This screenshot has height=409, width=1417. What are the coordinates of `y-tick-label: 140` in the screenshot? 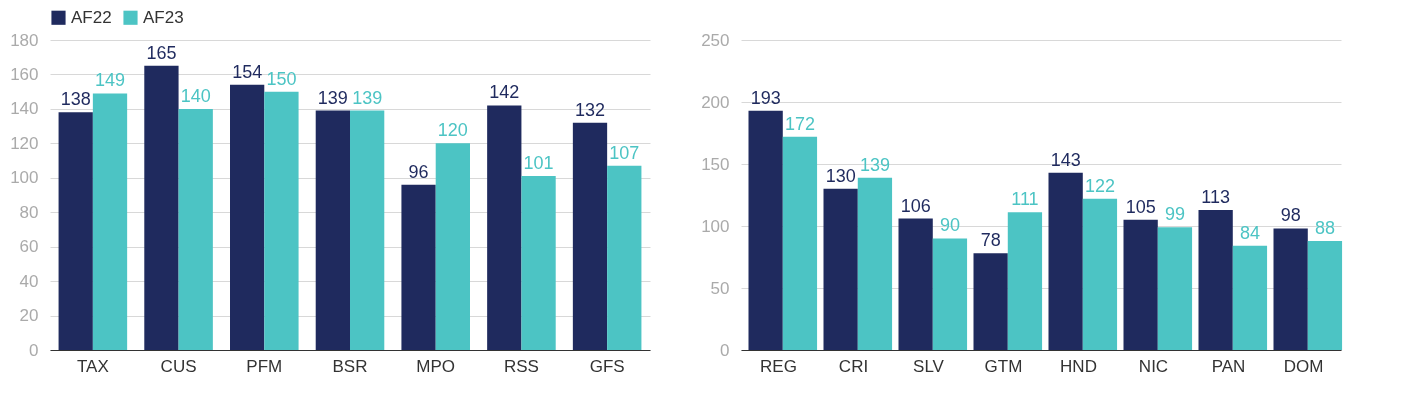 It's located at (24, 109).